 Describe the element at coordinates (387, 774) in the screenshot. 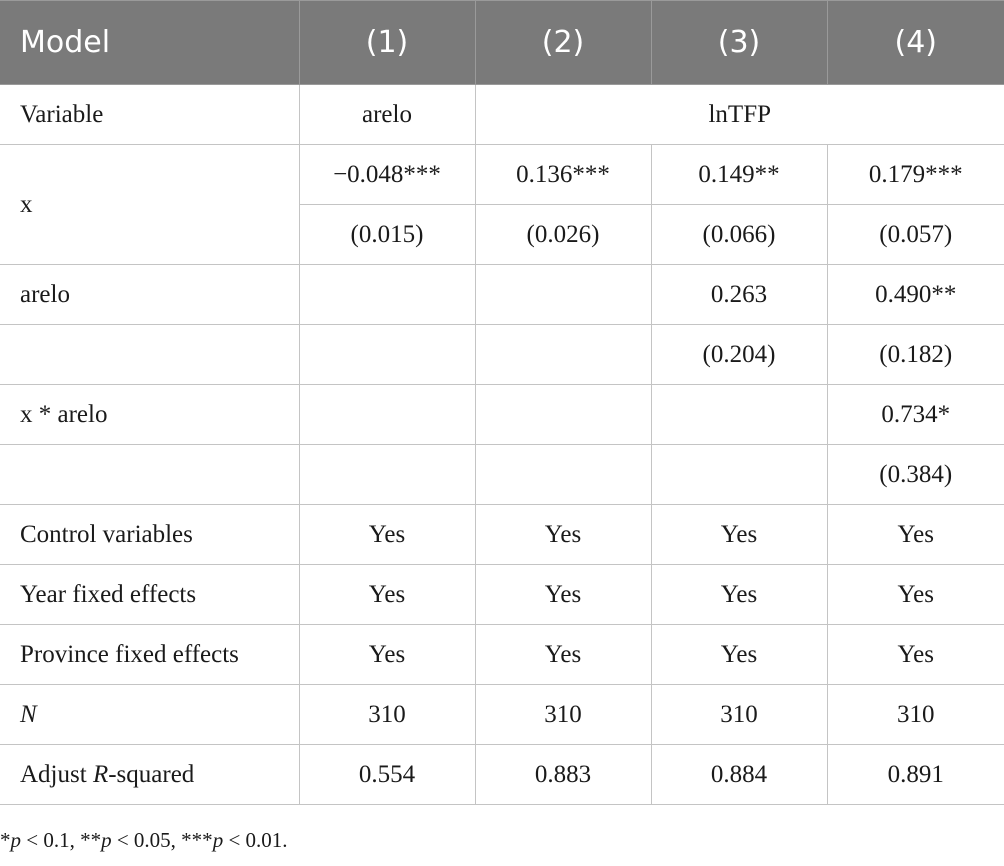

I see `r2-1: 0.554` at that location.